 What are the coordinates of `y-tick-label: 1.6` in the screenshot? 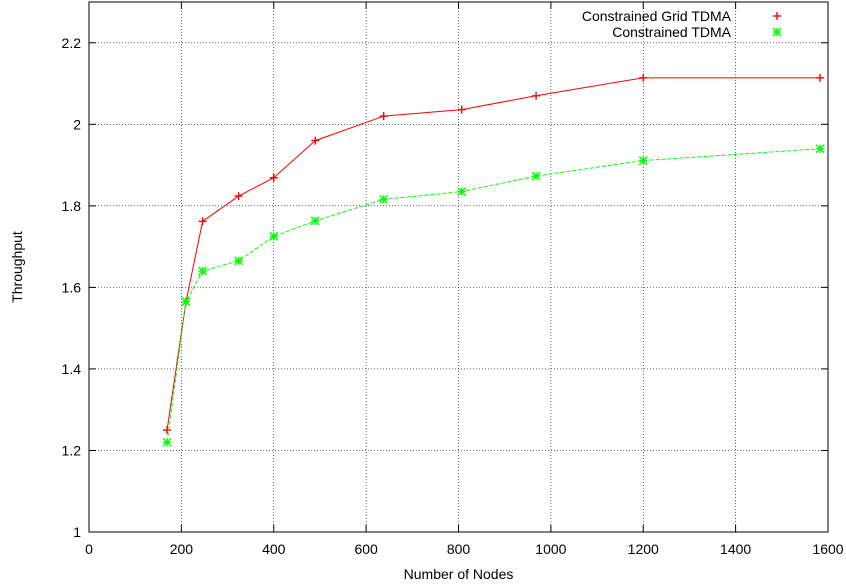 It's located at (72, 287).